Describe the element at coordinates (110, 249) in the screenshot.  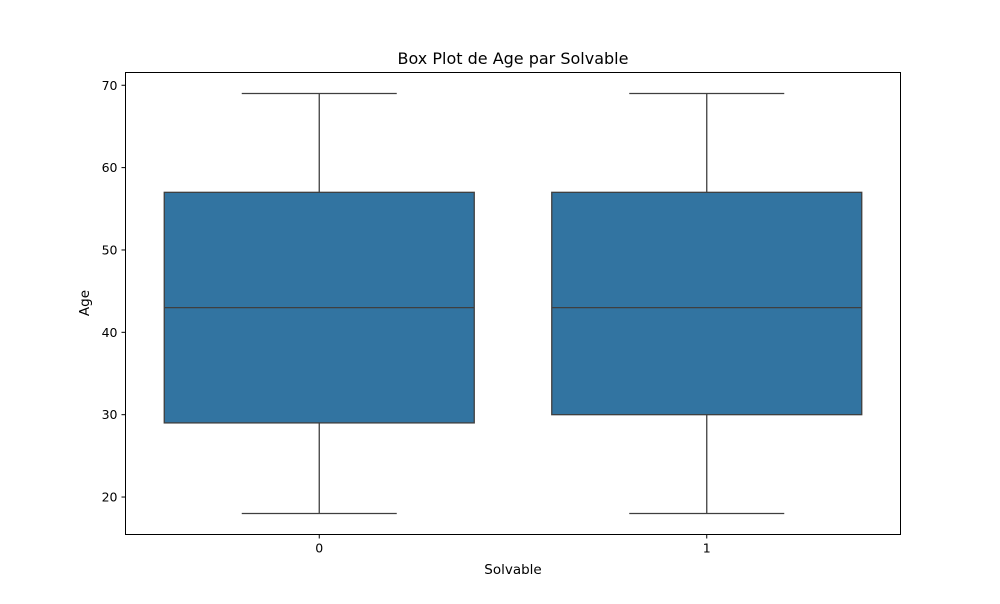
I see `y-tick-label: 50` at that location.